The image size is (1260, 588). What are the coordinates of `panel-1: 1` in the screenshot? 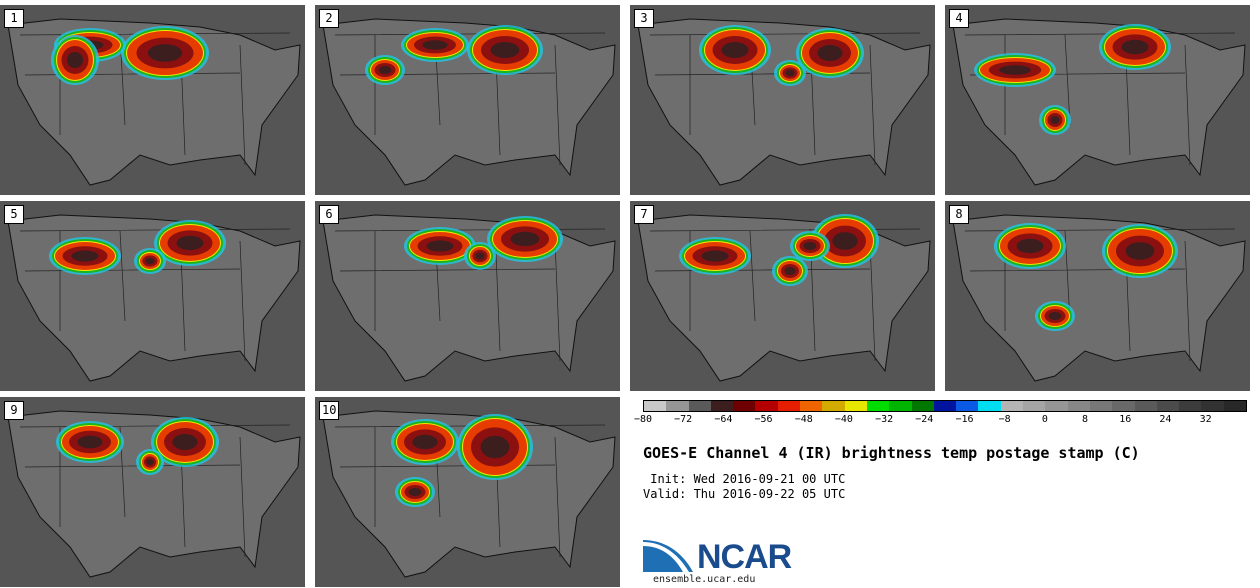 It's located at (152, 100).